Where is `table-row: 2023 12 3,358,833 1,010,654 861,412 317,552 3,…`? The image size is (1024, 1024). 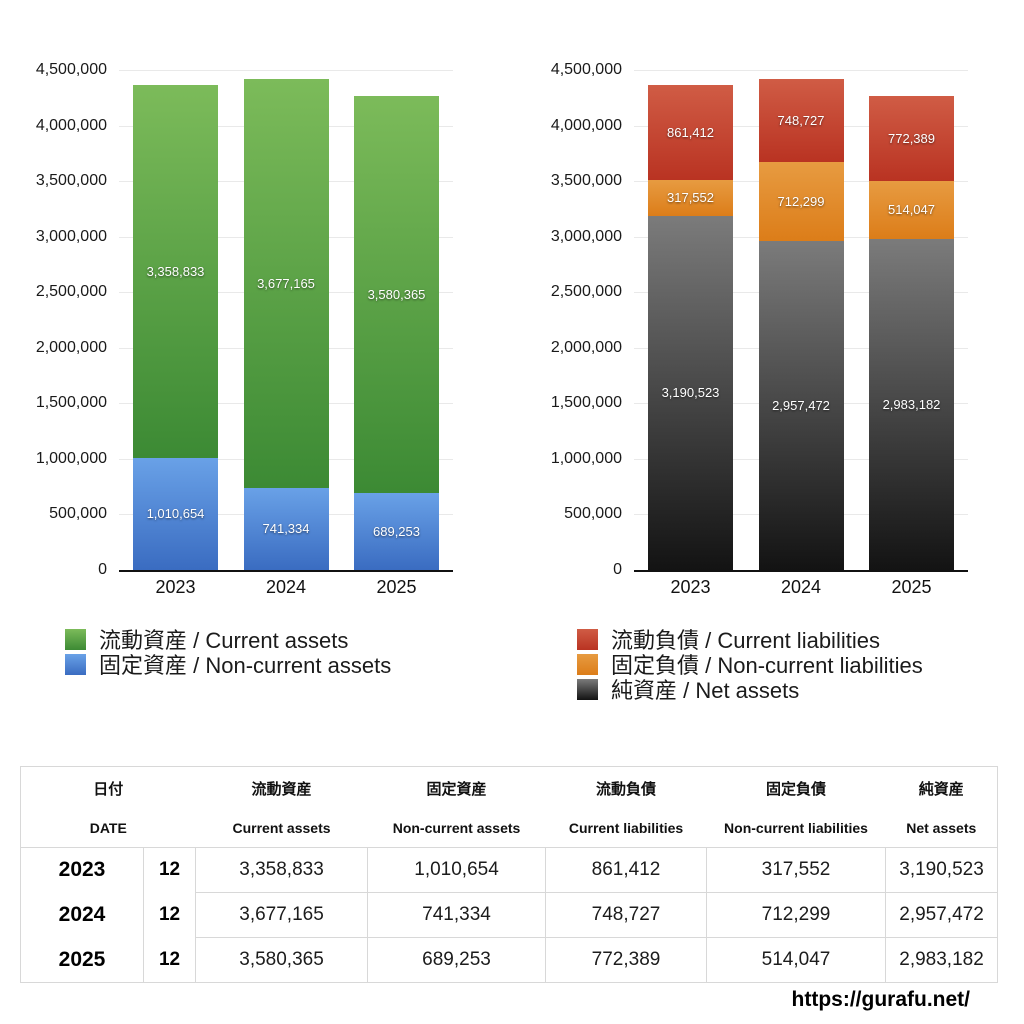 table-row: 2023 12 3,358,833 1,010,654 861,412 317,552 3,… is located at coordinates (509, 870).